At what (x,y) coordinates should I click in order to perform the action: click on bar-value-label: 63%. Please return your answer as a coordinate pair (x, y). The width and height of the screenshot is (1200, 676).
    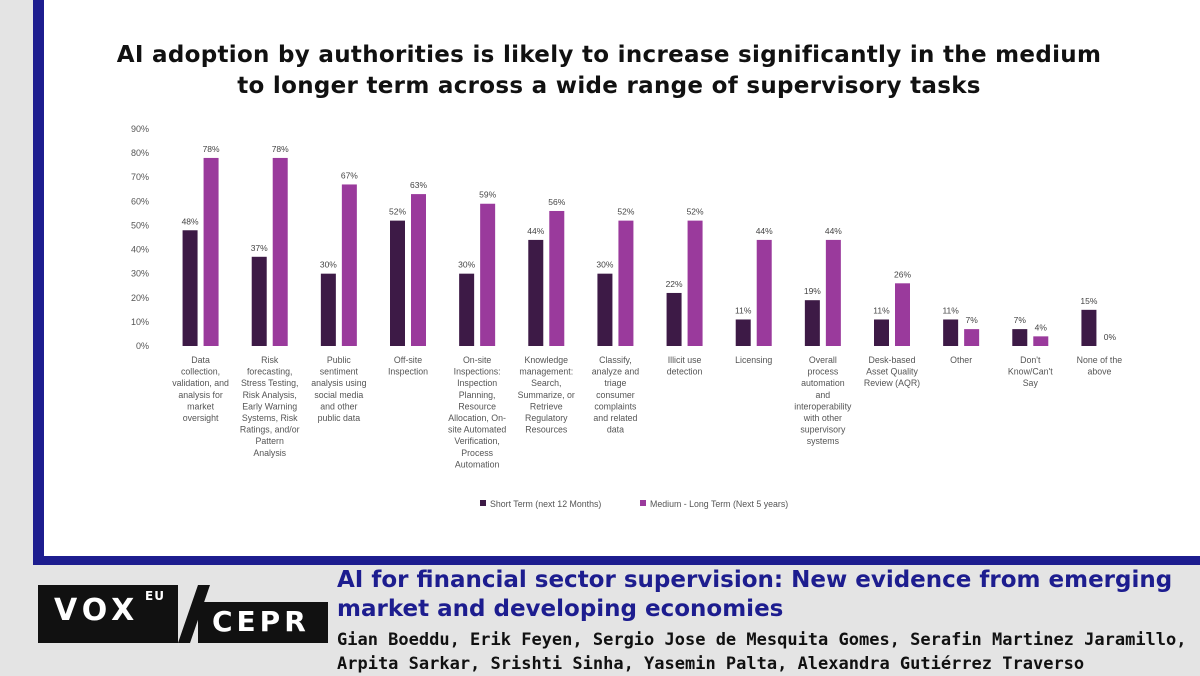
    Looking at the image, I should click on (418, 185).